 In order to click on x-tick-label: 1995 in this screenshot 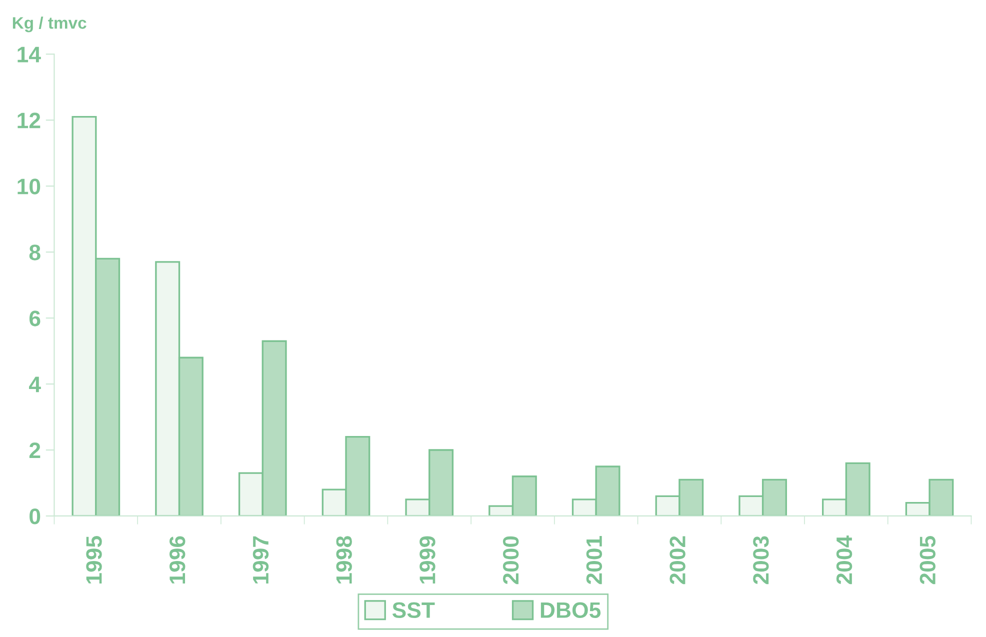, I will do `click(94, 560)`.